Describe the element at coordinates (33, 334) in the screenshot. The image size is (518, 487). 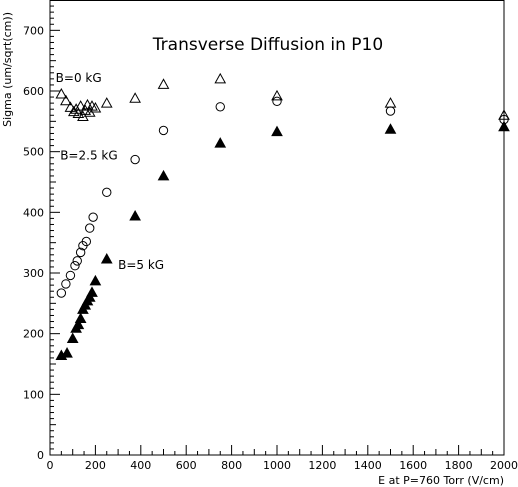
I see `y-tick-label: 200` at that location.